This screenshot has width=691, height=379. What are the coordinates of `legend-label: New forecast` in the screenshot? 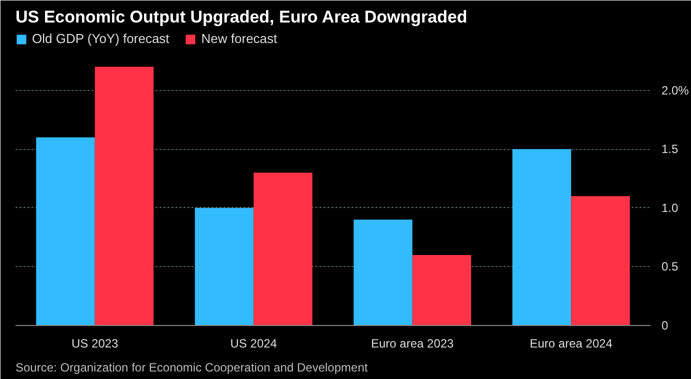 It's located at (239, 38).